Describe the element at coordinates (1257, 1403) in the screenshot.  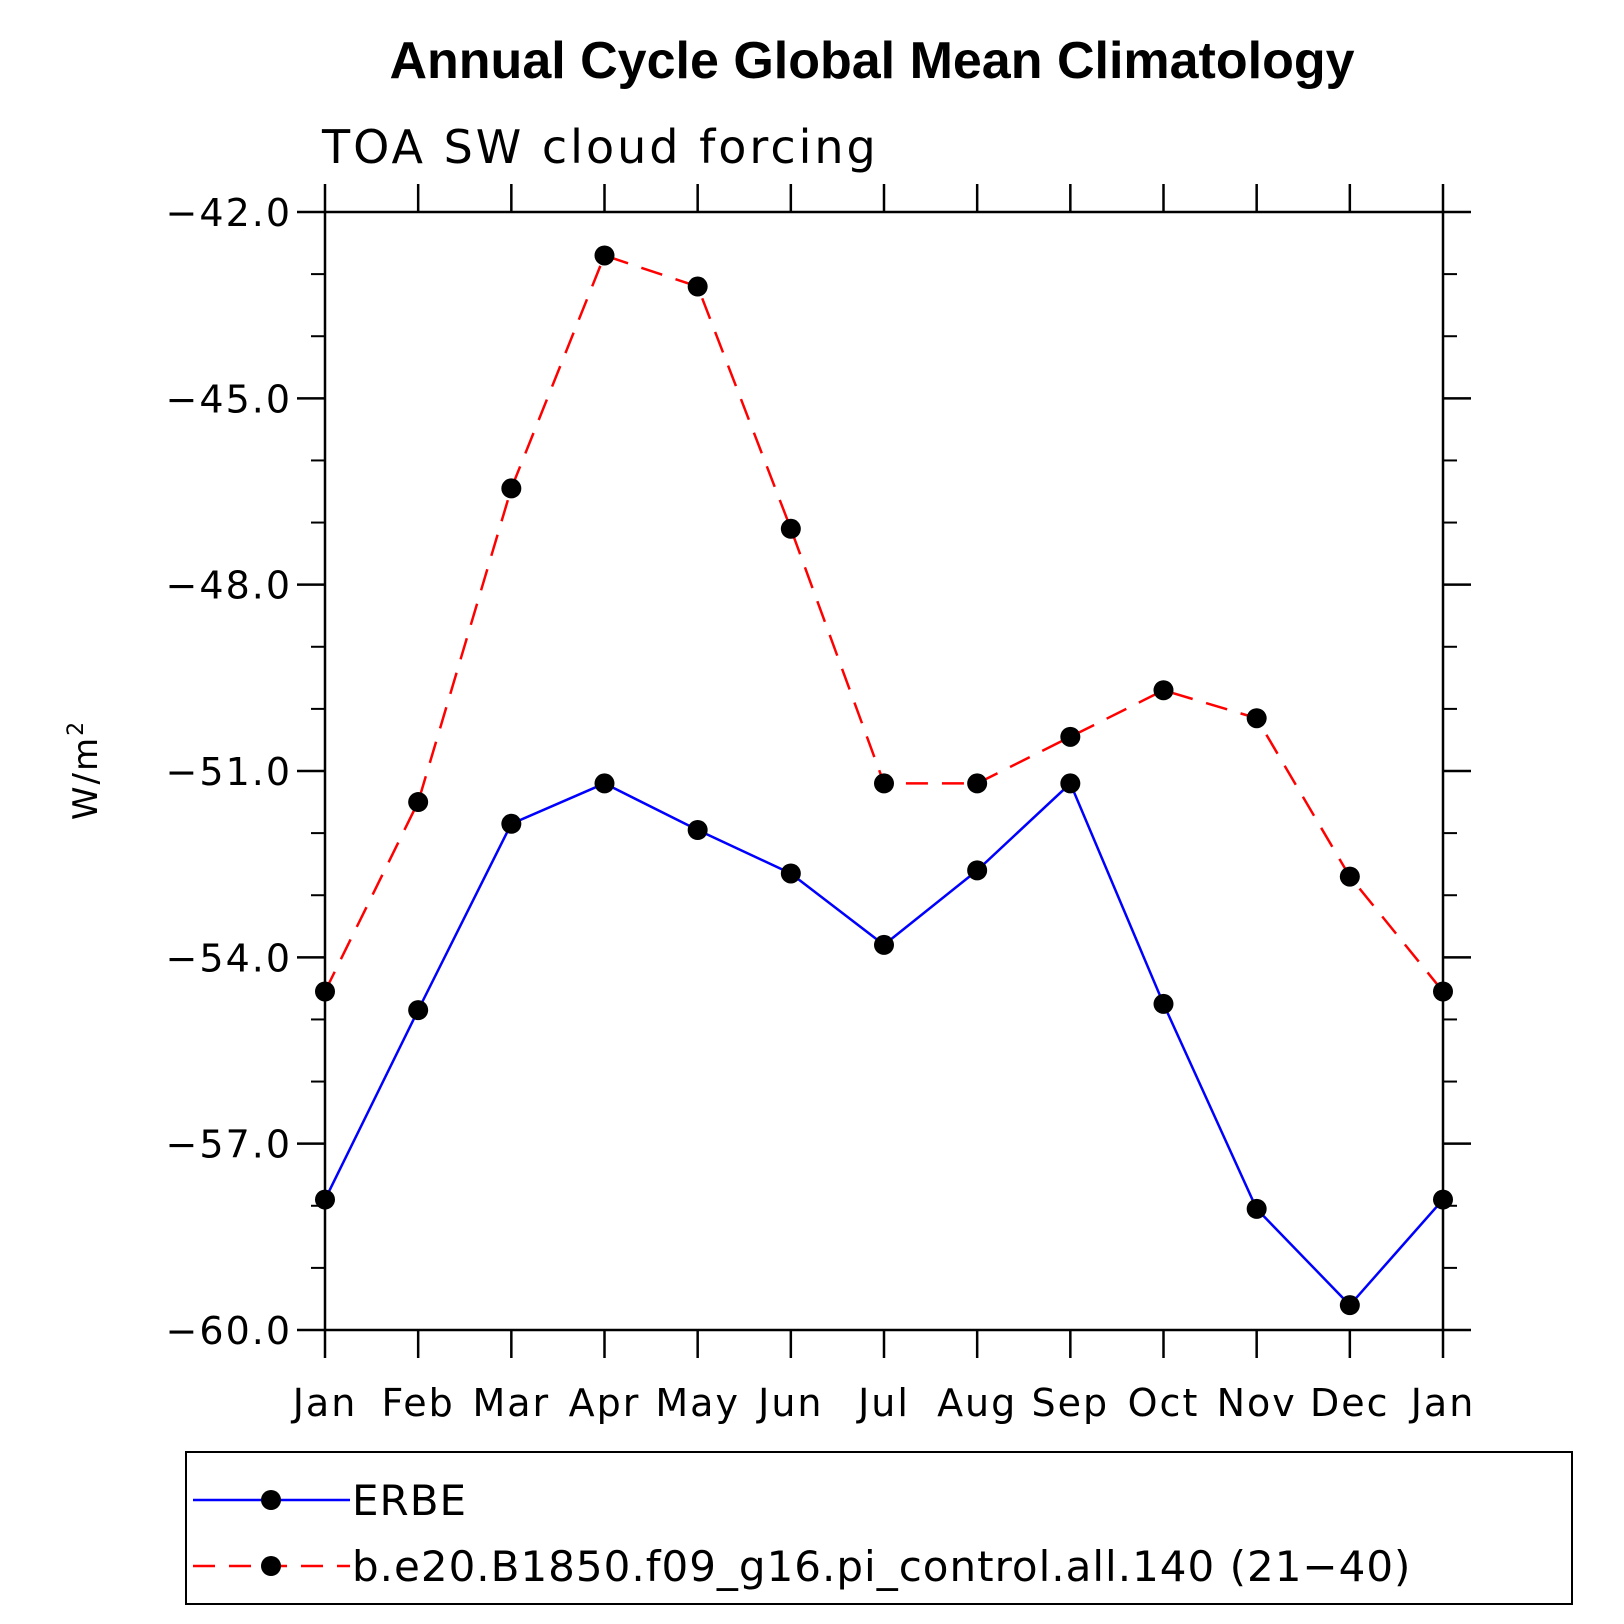
I see `x-tick-label: Nov` at that location.